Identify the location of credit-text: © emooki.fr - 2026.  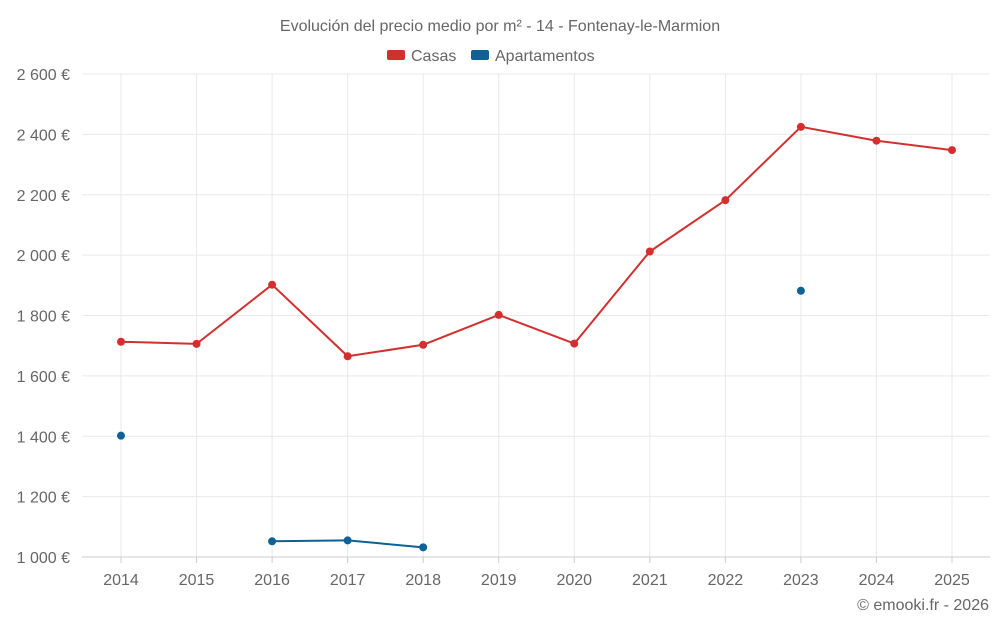
(923, 605).